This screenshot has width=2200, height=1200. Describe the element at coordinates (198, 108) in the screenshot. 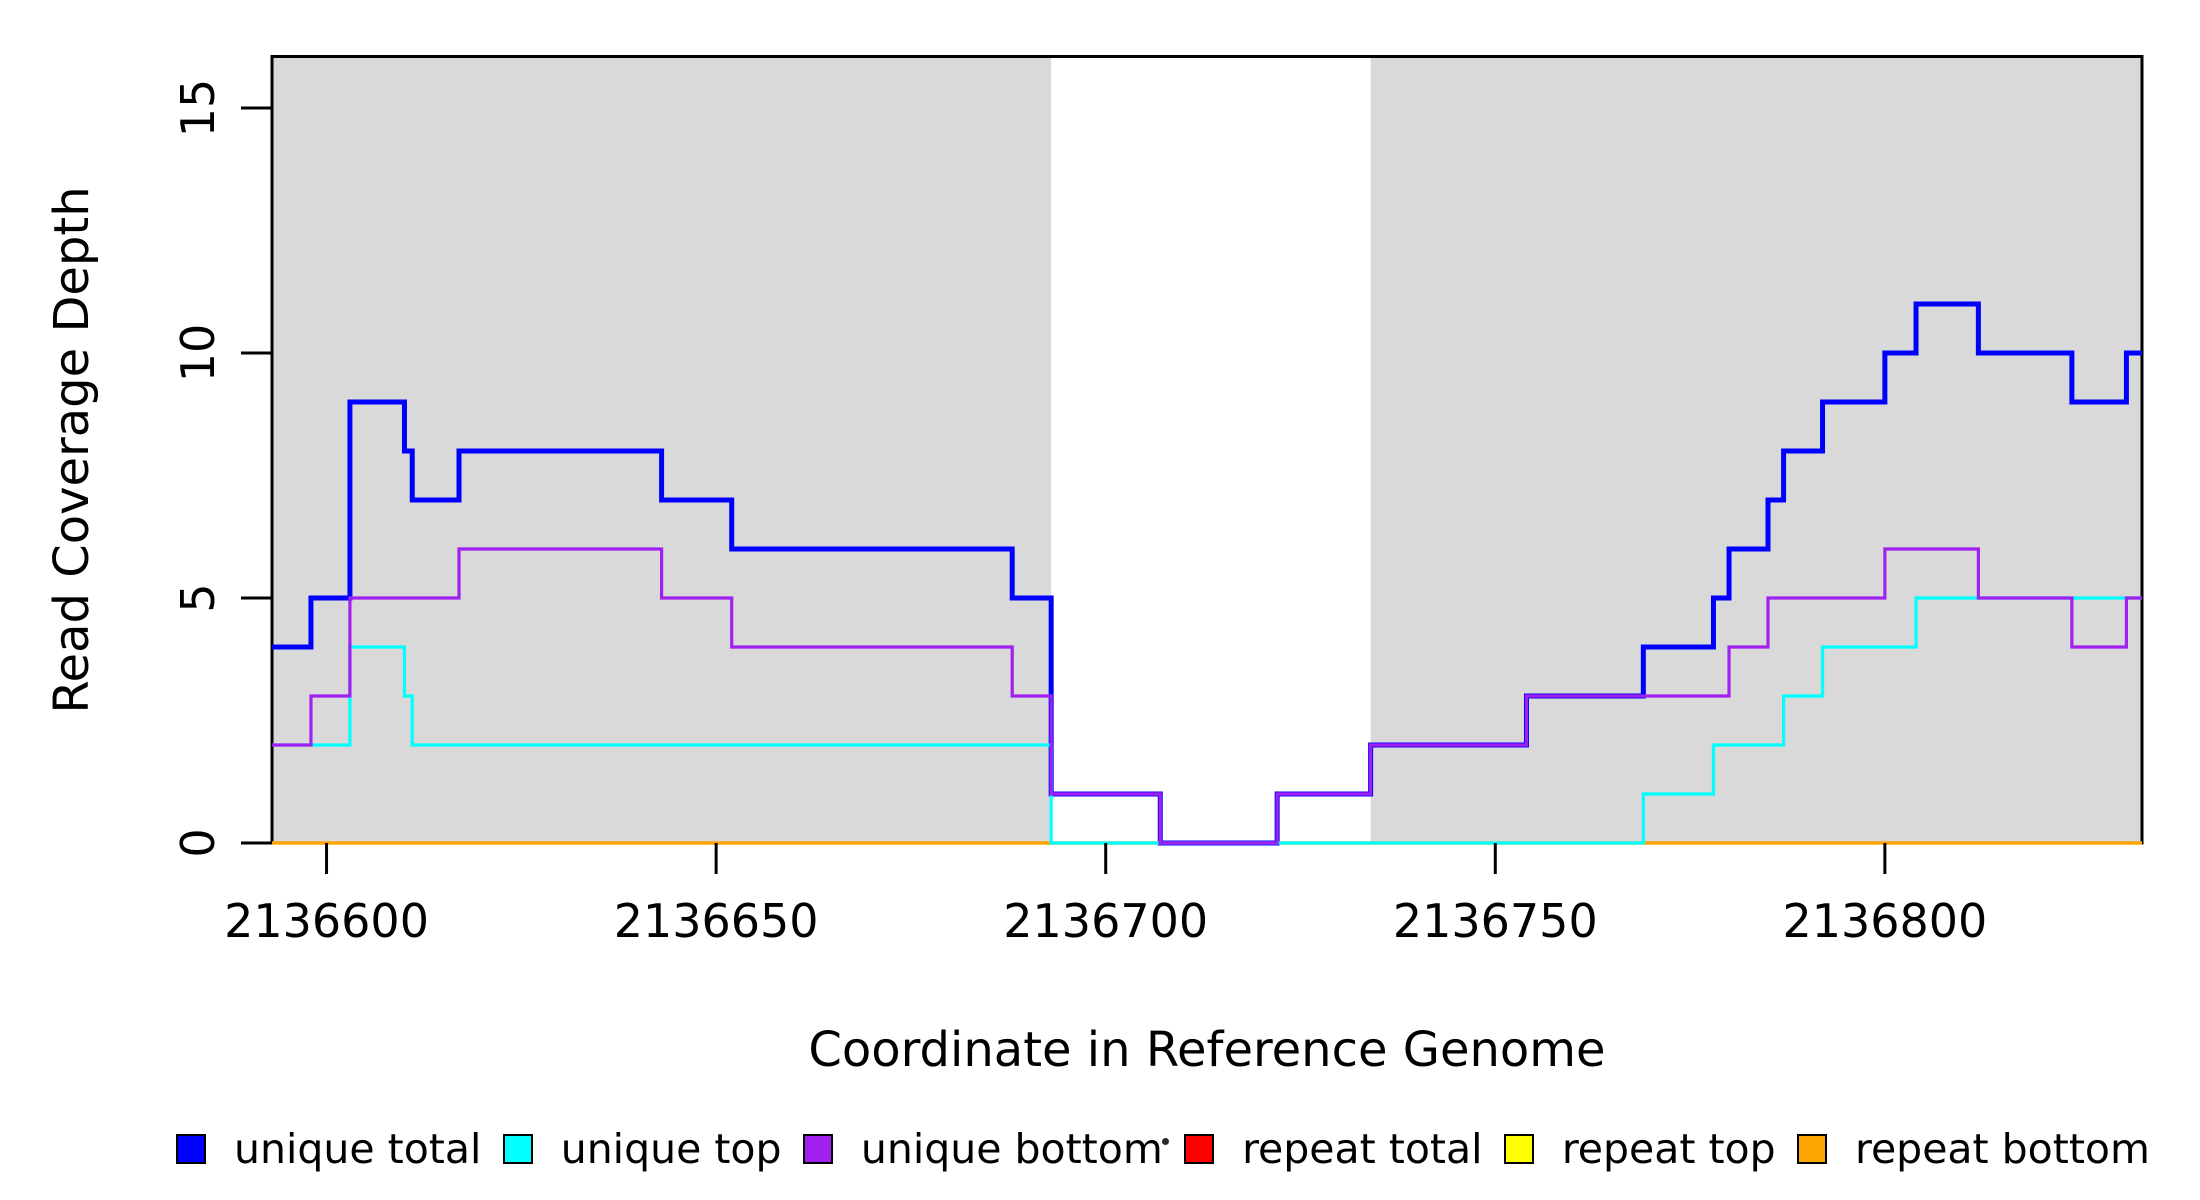

I see `y-tick-label-3: 15` at that location.